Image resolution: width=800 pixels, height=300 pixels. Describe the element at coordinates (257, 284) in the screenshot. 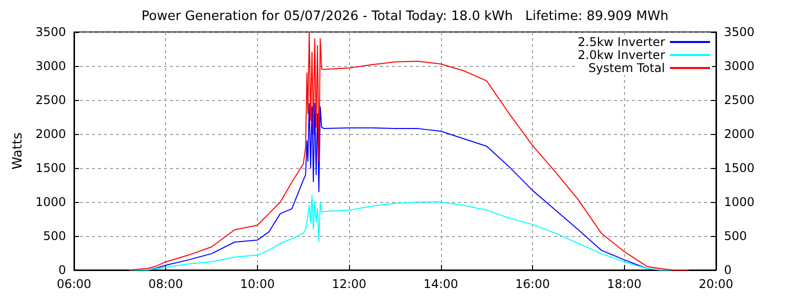

I see `x-tick-label: 10:00` at that location.